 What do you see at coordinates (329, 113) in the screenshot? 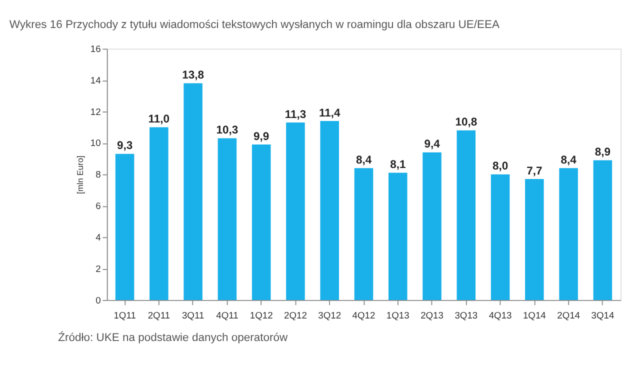
I see `data-label: 11,4` at bounding box center [329, 113].